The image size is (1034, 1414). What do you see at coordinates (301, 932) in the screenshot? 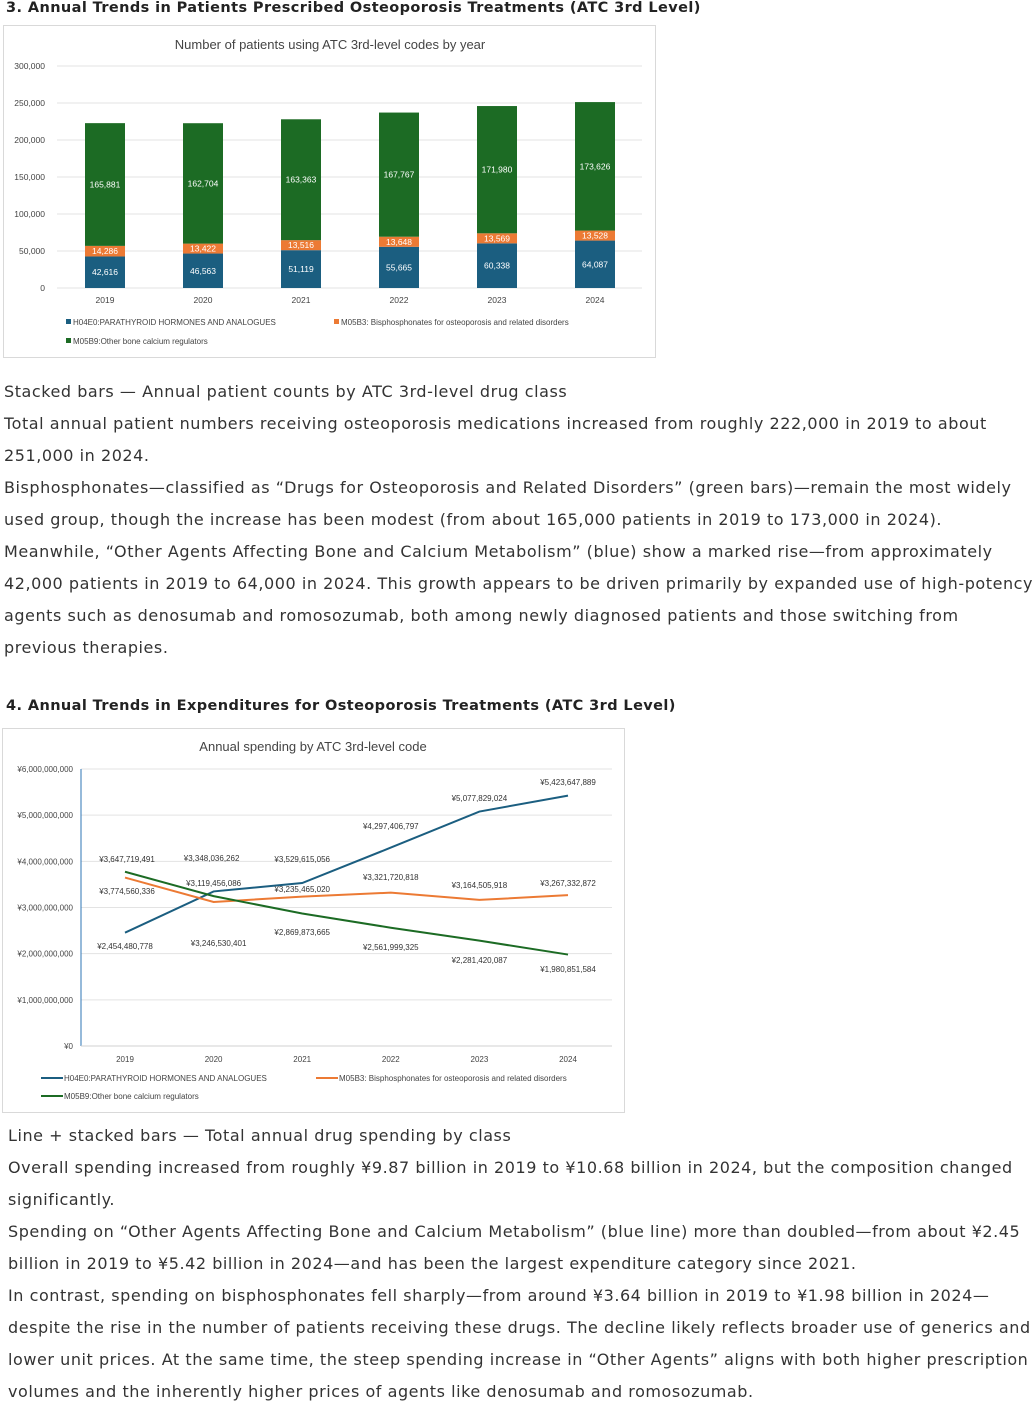
I see `data-label: ¥2,869,873,665` at bounding box center [301, 932].